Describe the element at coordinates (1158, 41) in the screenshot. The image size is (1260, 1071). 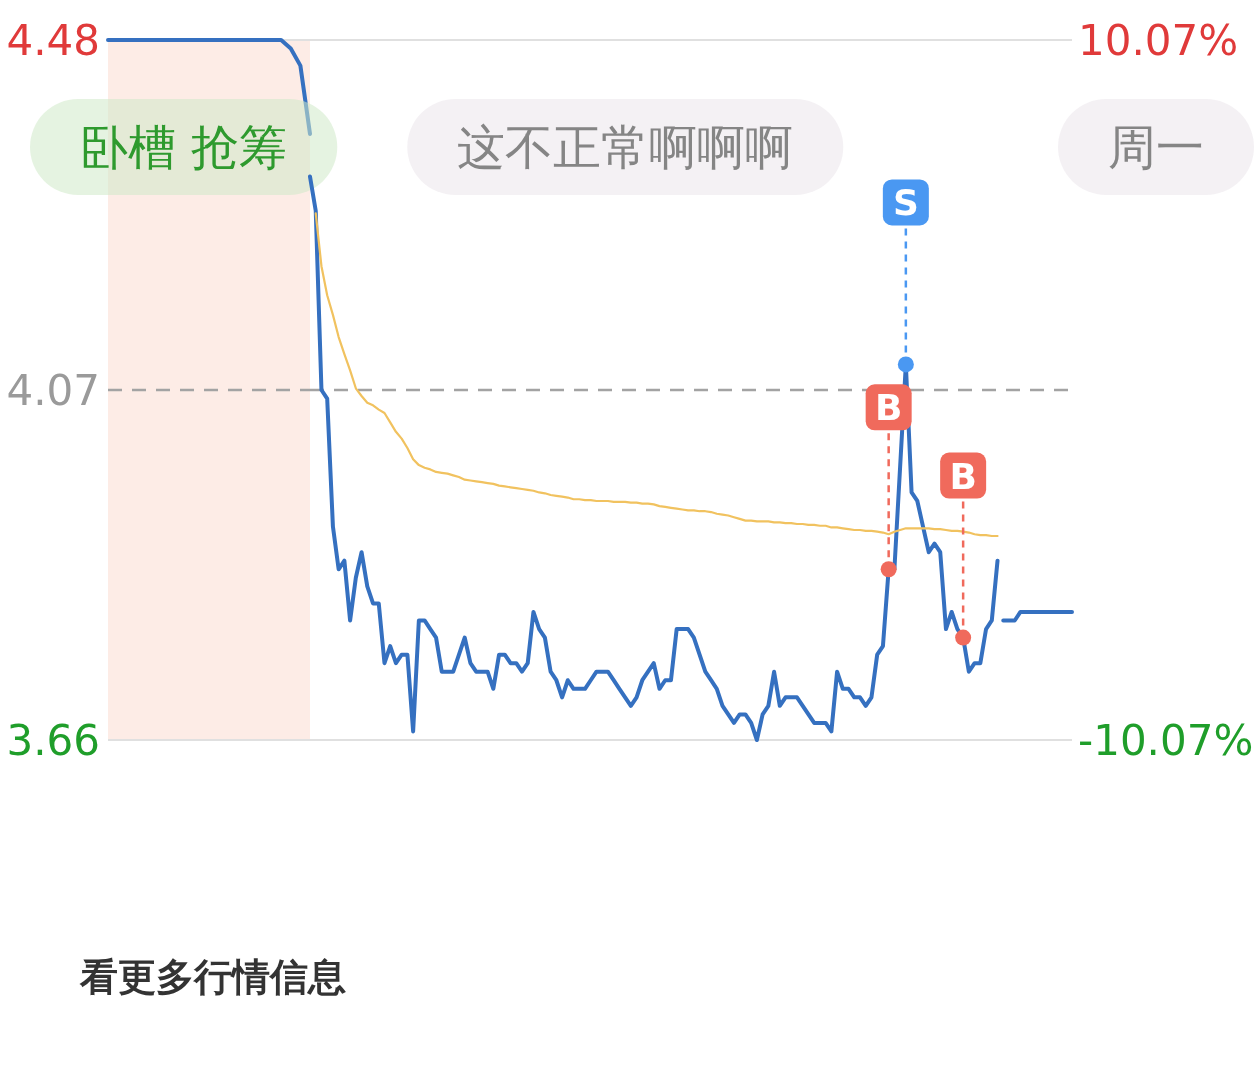
I see `text: 10.07%` at that location.